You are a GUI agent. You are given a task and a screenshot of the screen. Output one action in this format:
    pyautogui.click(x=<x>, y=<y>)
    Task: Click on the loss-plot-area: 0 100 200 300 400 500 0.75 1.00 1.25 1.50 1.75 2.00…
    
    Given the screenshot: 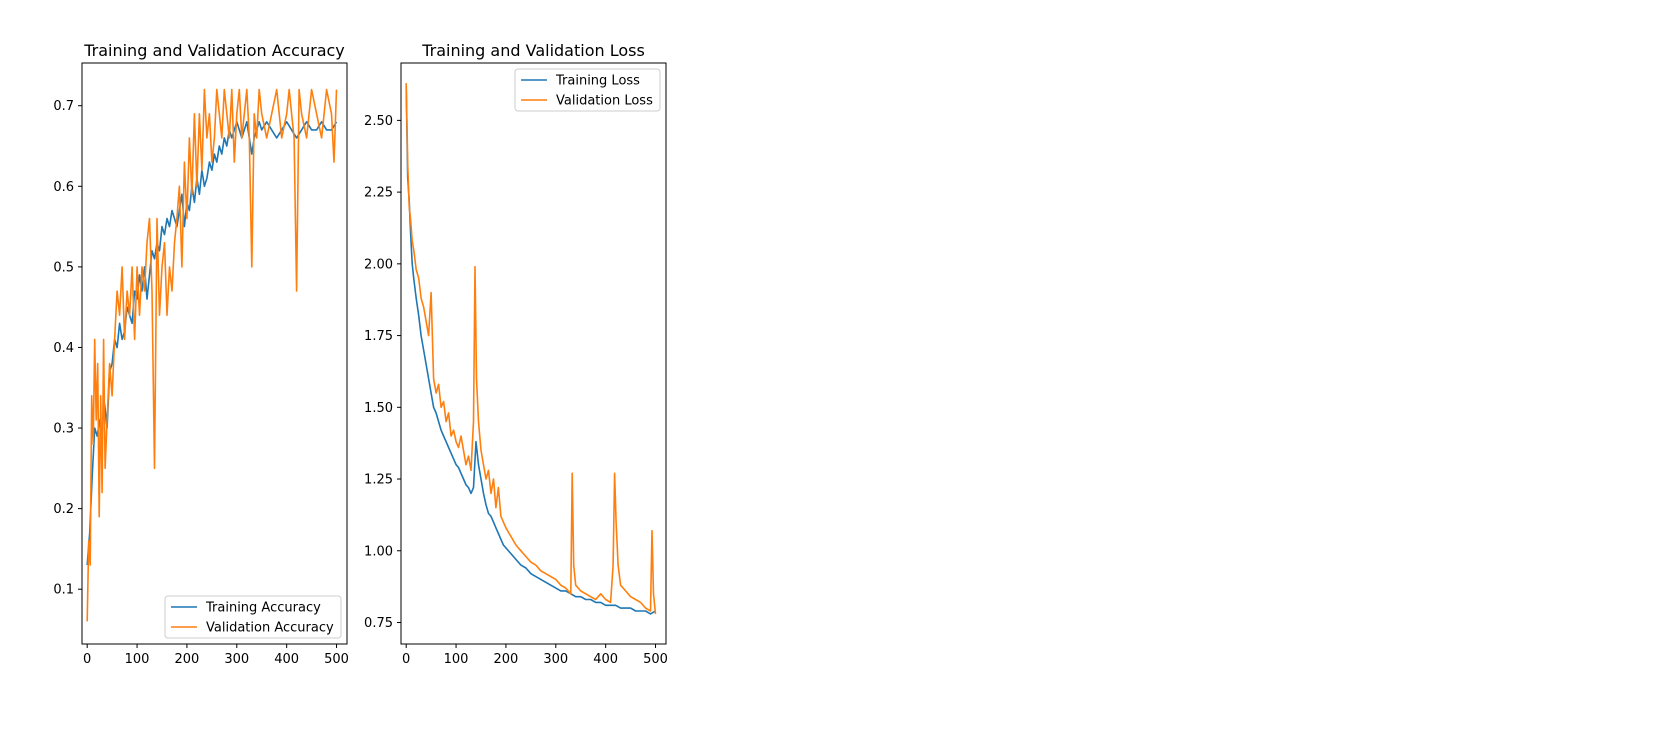 What is the action you would take?
    pyautogui.click(x=516, y=364)
    